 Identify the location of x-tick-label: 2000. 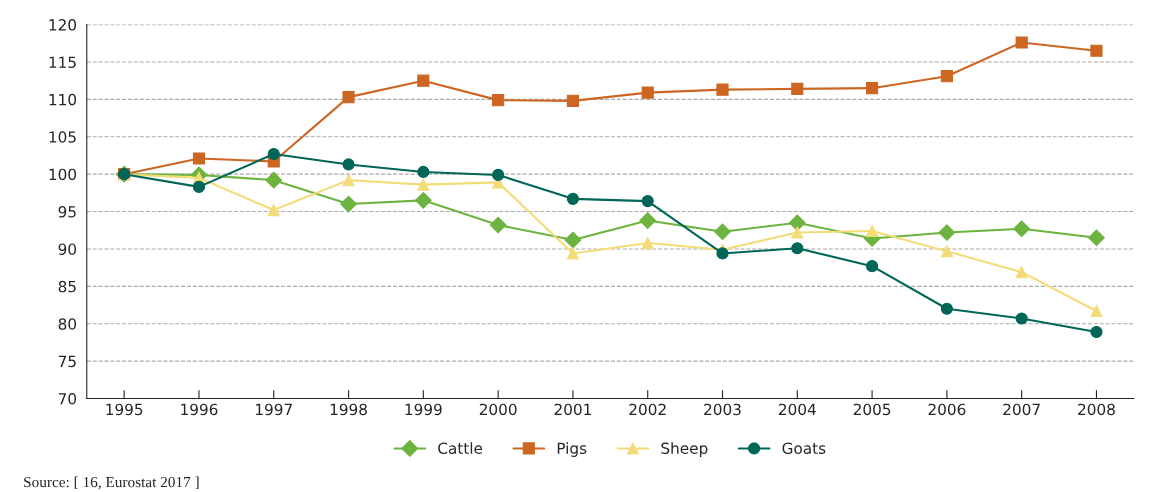
(498, 409).